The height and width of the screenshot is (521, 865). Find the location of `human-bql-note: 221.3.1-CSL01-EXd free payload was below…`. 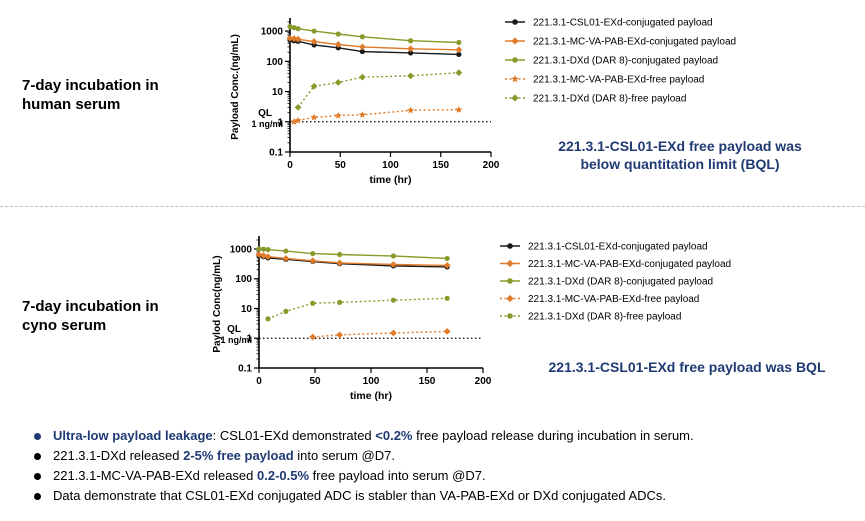

human-bql-note: 221.3.1-CSL01-EXd free payload was below… is located at coordinates (680, 155).